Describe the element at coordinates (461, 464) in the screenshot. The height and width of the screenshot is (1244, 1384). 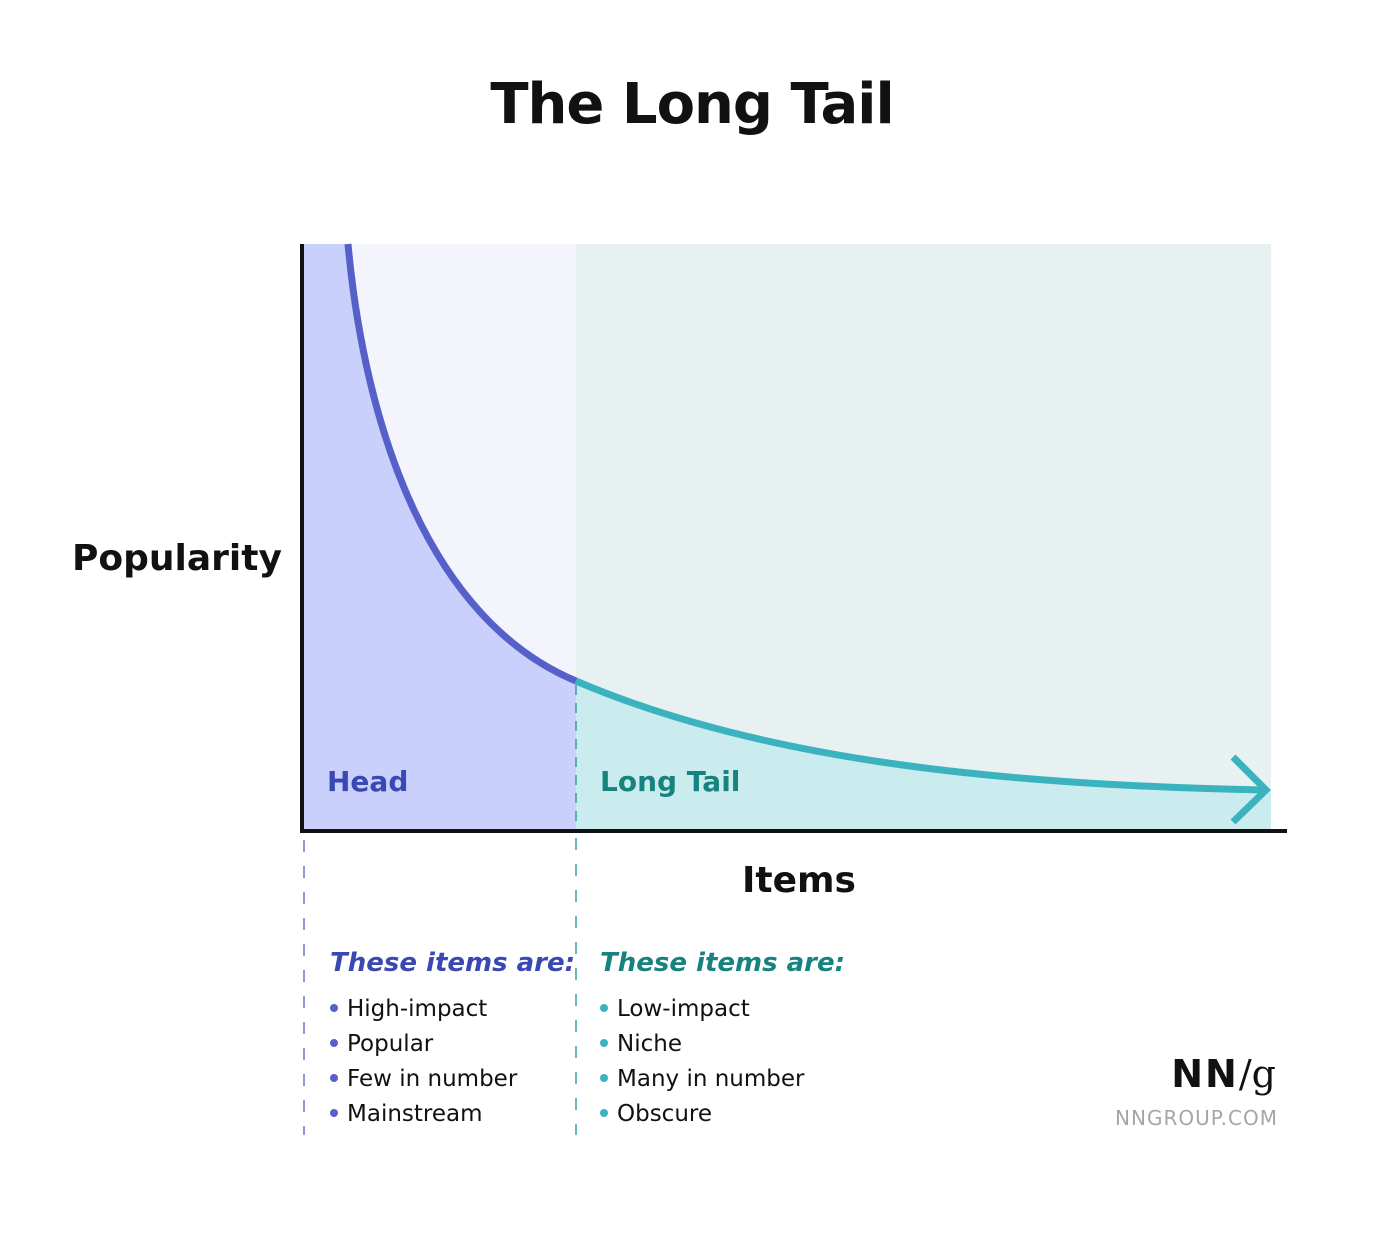
I see `head-curve` at that location.